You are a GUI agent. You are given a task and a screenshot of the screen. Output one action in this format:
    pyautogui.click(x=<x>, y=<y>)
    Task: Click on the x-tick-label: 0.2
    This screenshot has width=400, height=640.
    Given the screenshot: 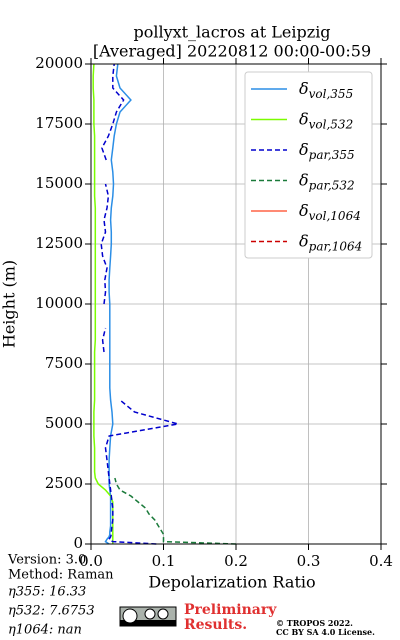 What is the action you would take?
    pyautogui.click(x=236, y=561)
    